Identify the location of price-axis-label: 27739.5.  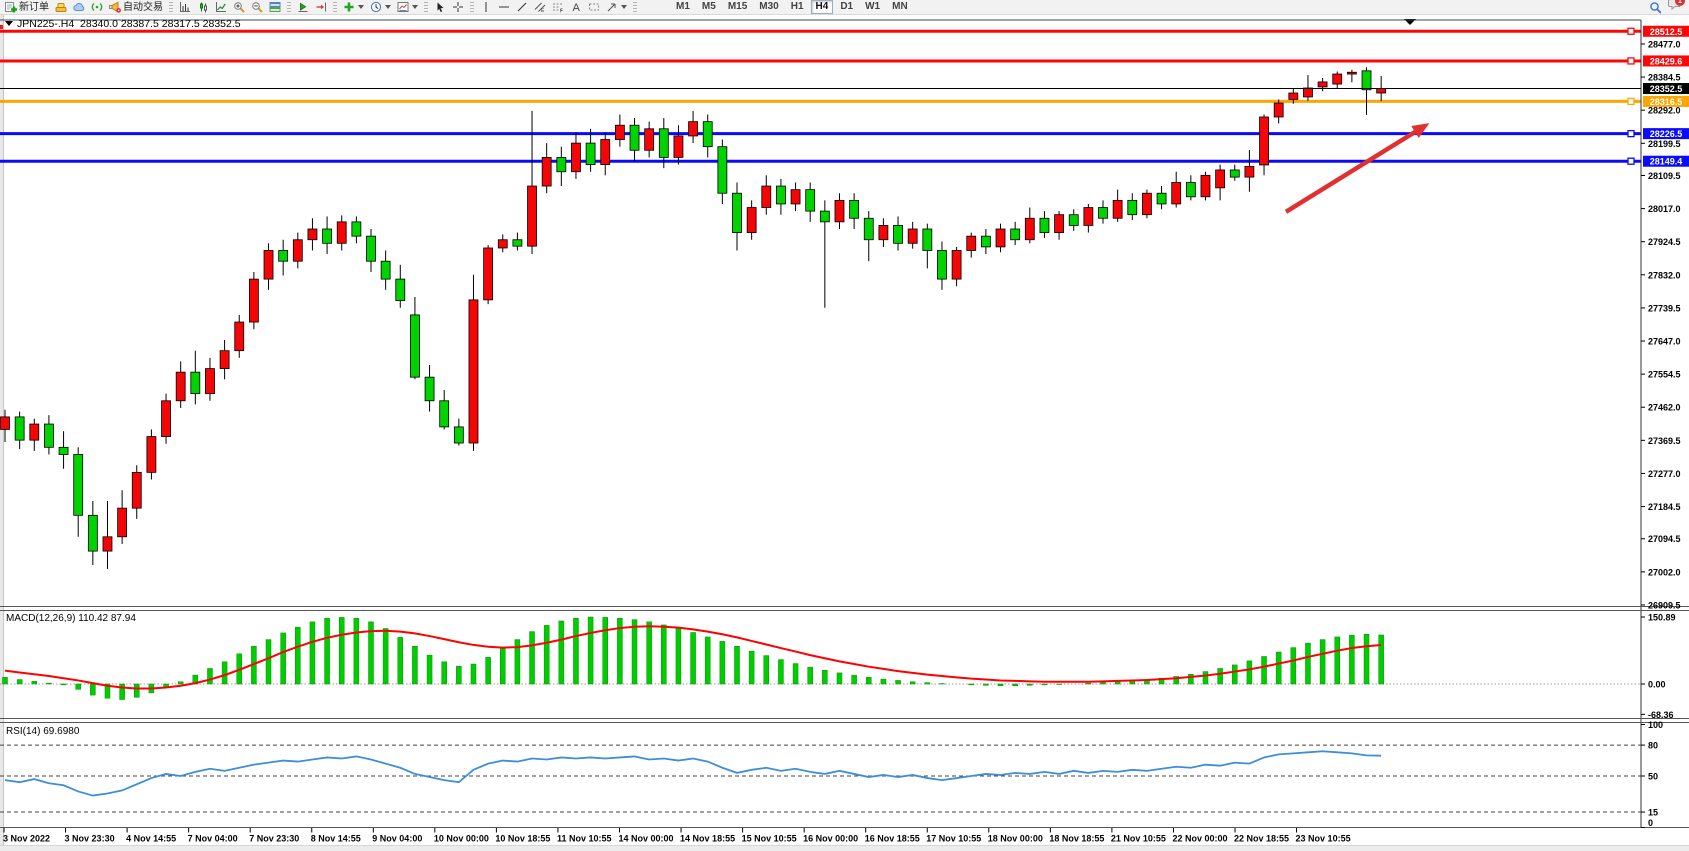
(1664, 308).